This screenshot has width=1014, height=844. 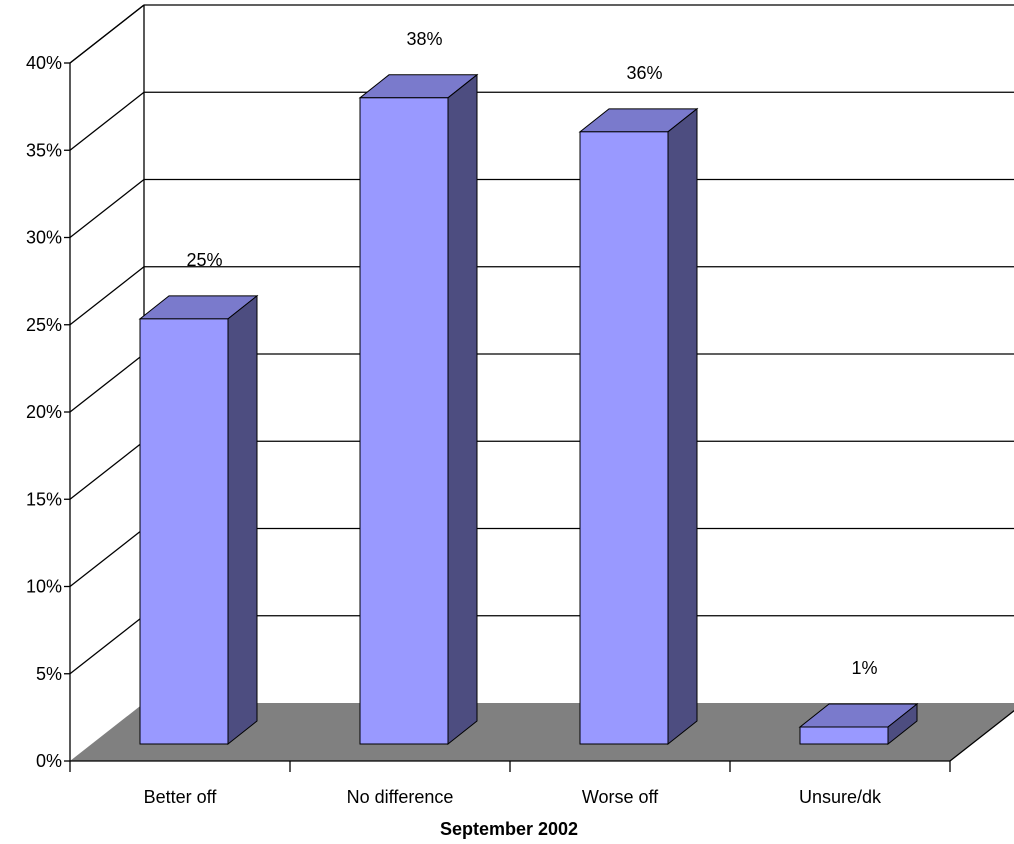 What do you see at coordinates (620, 797) in the screenshot?
I see `x-tick-label: Worse off` at bounding box center [620, 797].